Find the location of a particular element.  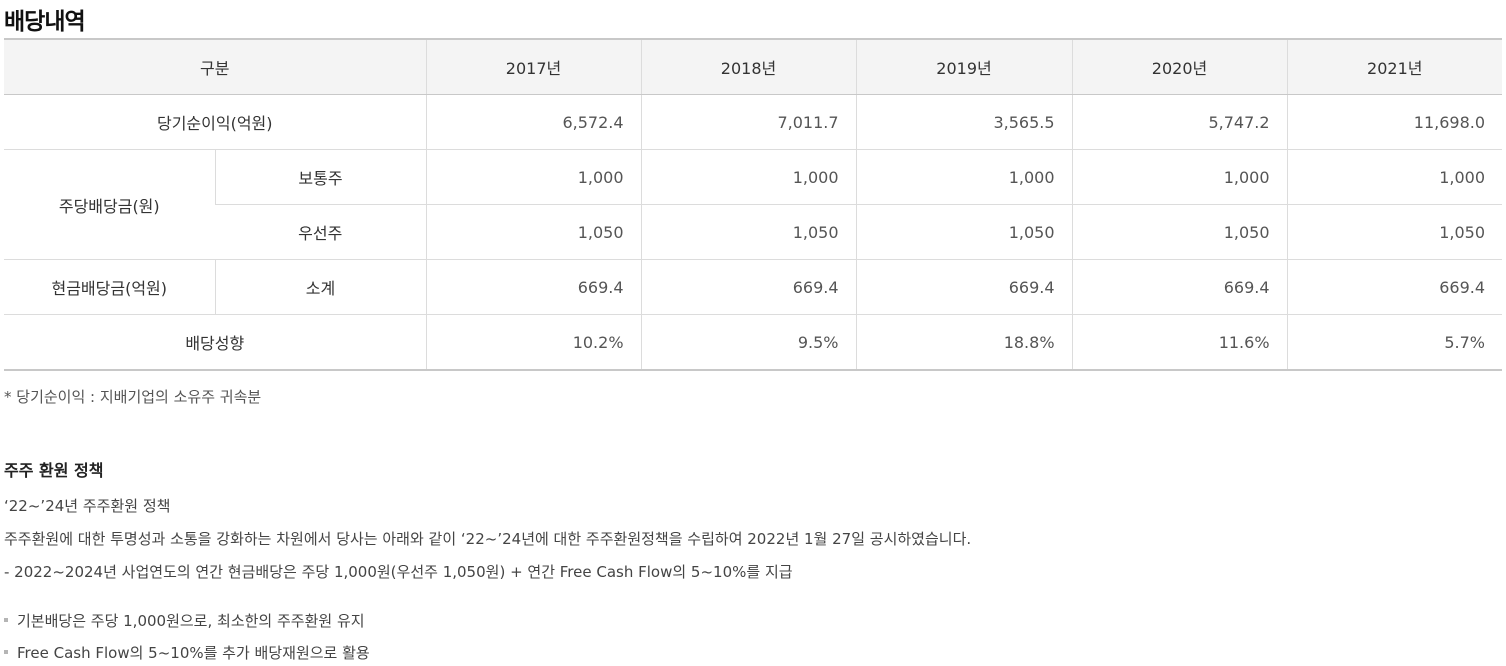

row-label: 배당성향 is located at coordinates (215, 342).